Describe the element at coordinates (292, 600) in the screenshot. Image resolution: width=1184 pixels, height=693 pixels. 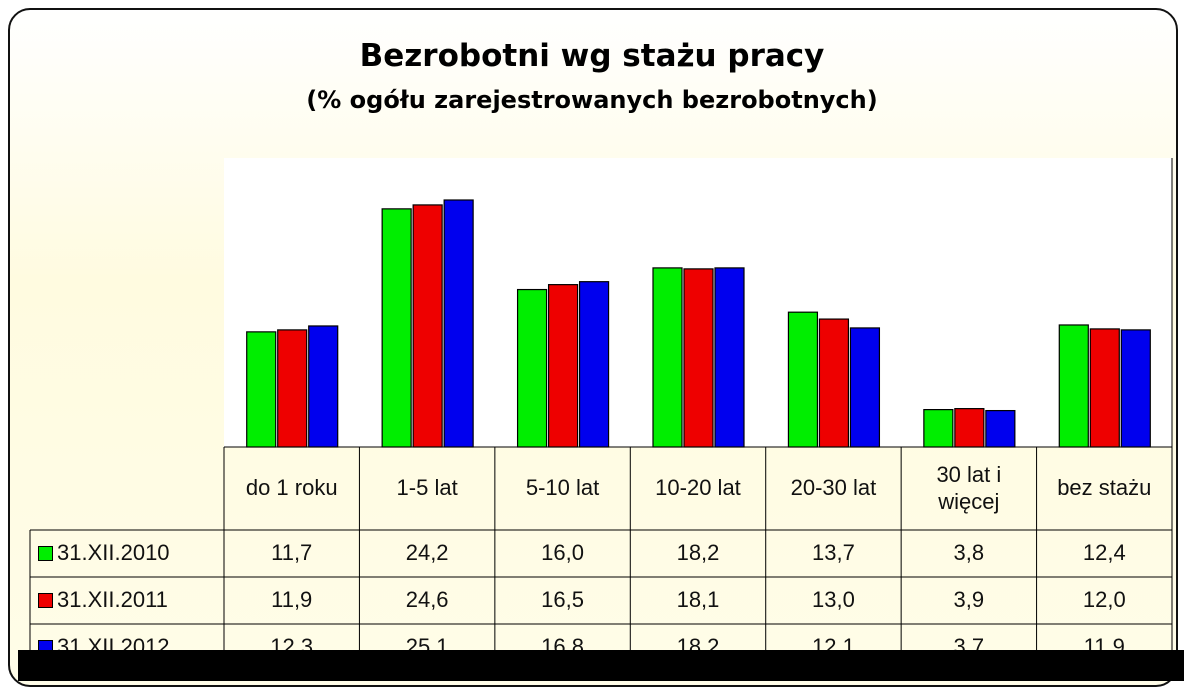
I see `table-value: 11,9` at that location.